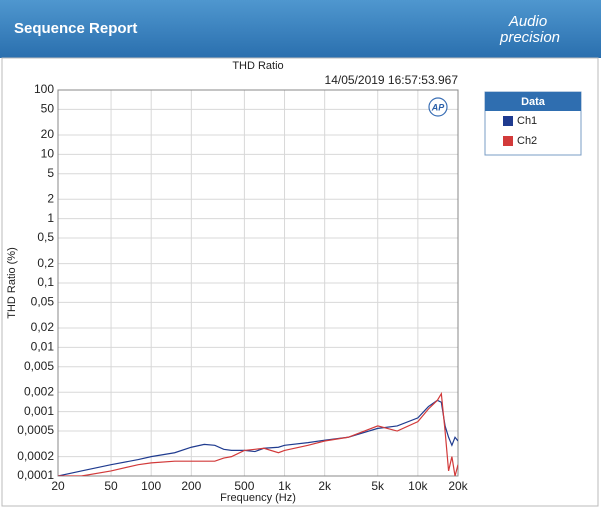 This screenshot has height=509, width=601. I want to click on header-title: Sequence Report, so click(75, 28).